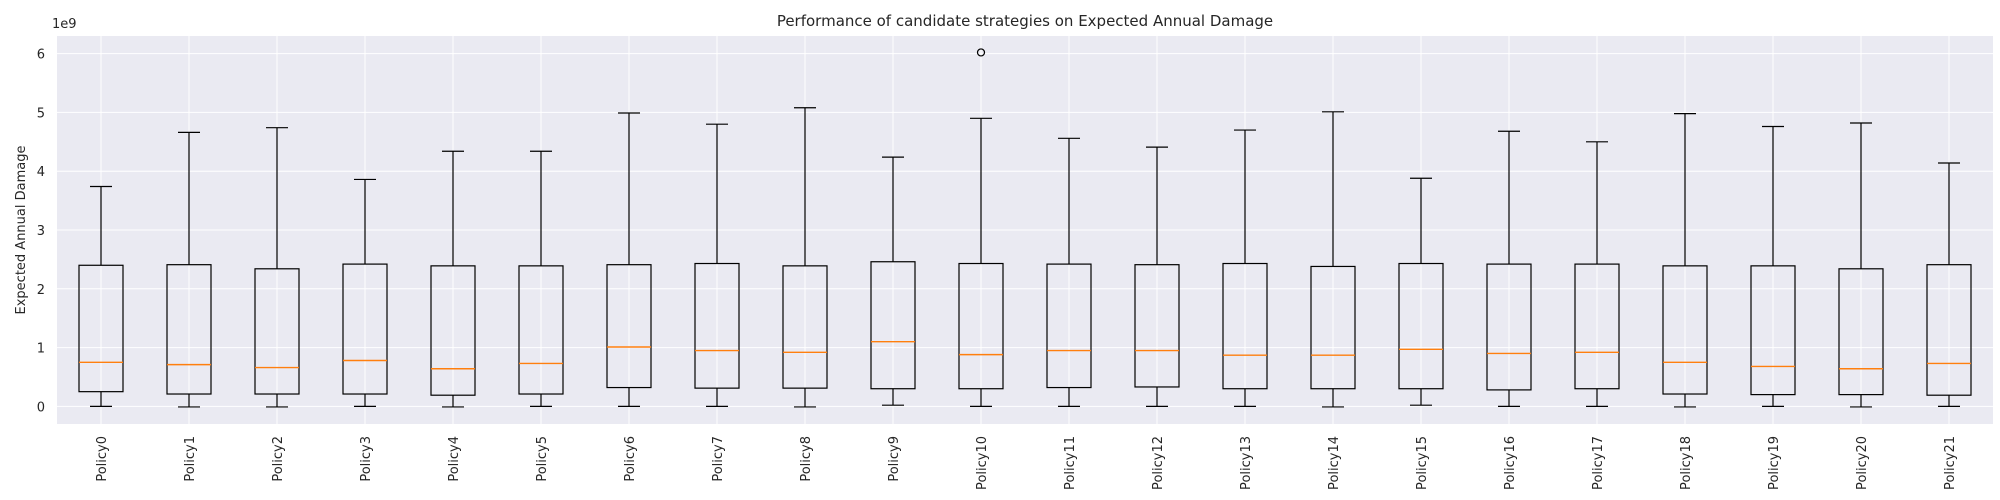 This screenshot has height=500, width=2000. What do you see at coordinates (1333, 259) in the screenshot?
I see `box-policy14` at bounding box center [1333, 259].